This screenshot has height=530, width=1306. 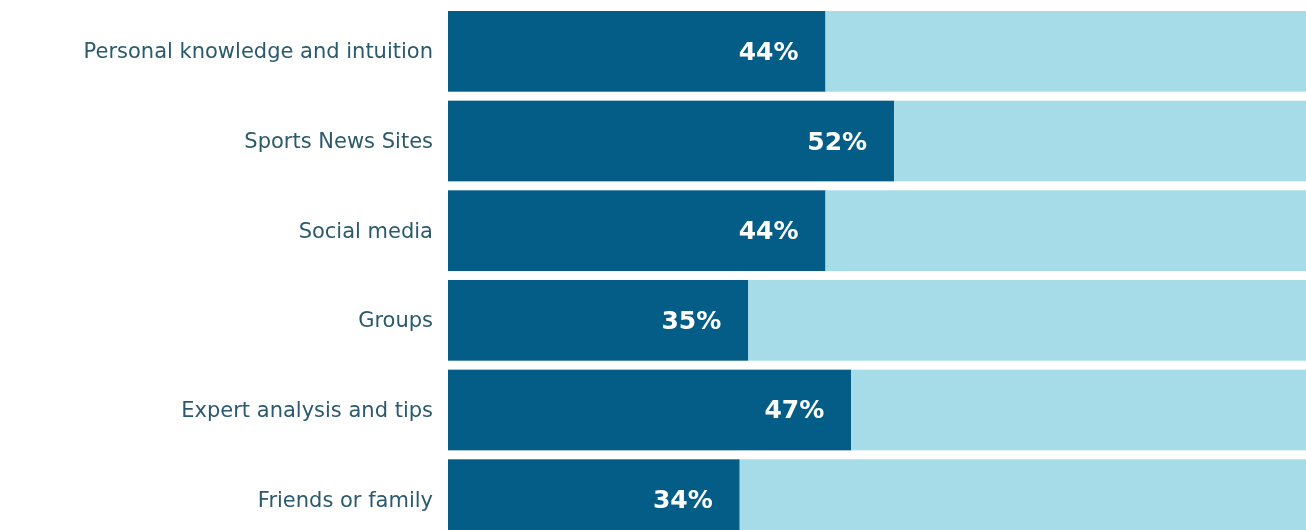 What do you see at coordinates (395, 320) in the screenshot?
I see `y-tick-label: Groups` at bounding box center [395, 320].